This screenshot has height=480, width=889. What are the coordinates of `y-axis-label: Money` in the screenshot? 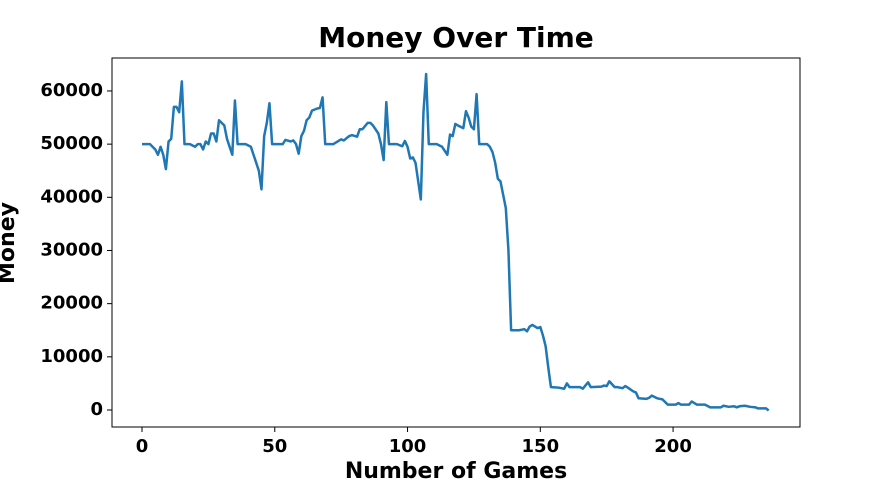 It's located at (10, 243).